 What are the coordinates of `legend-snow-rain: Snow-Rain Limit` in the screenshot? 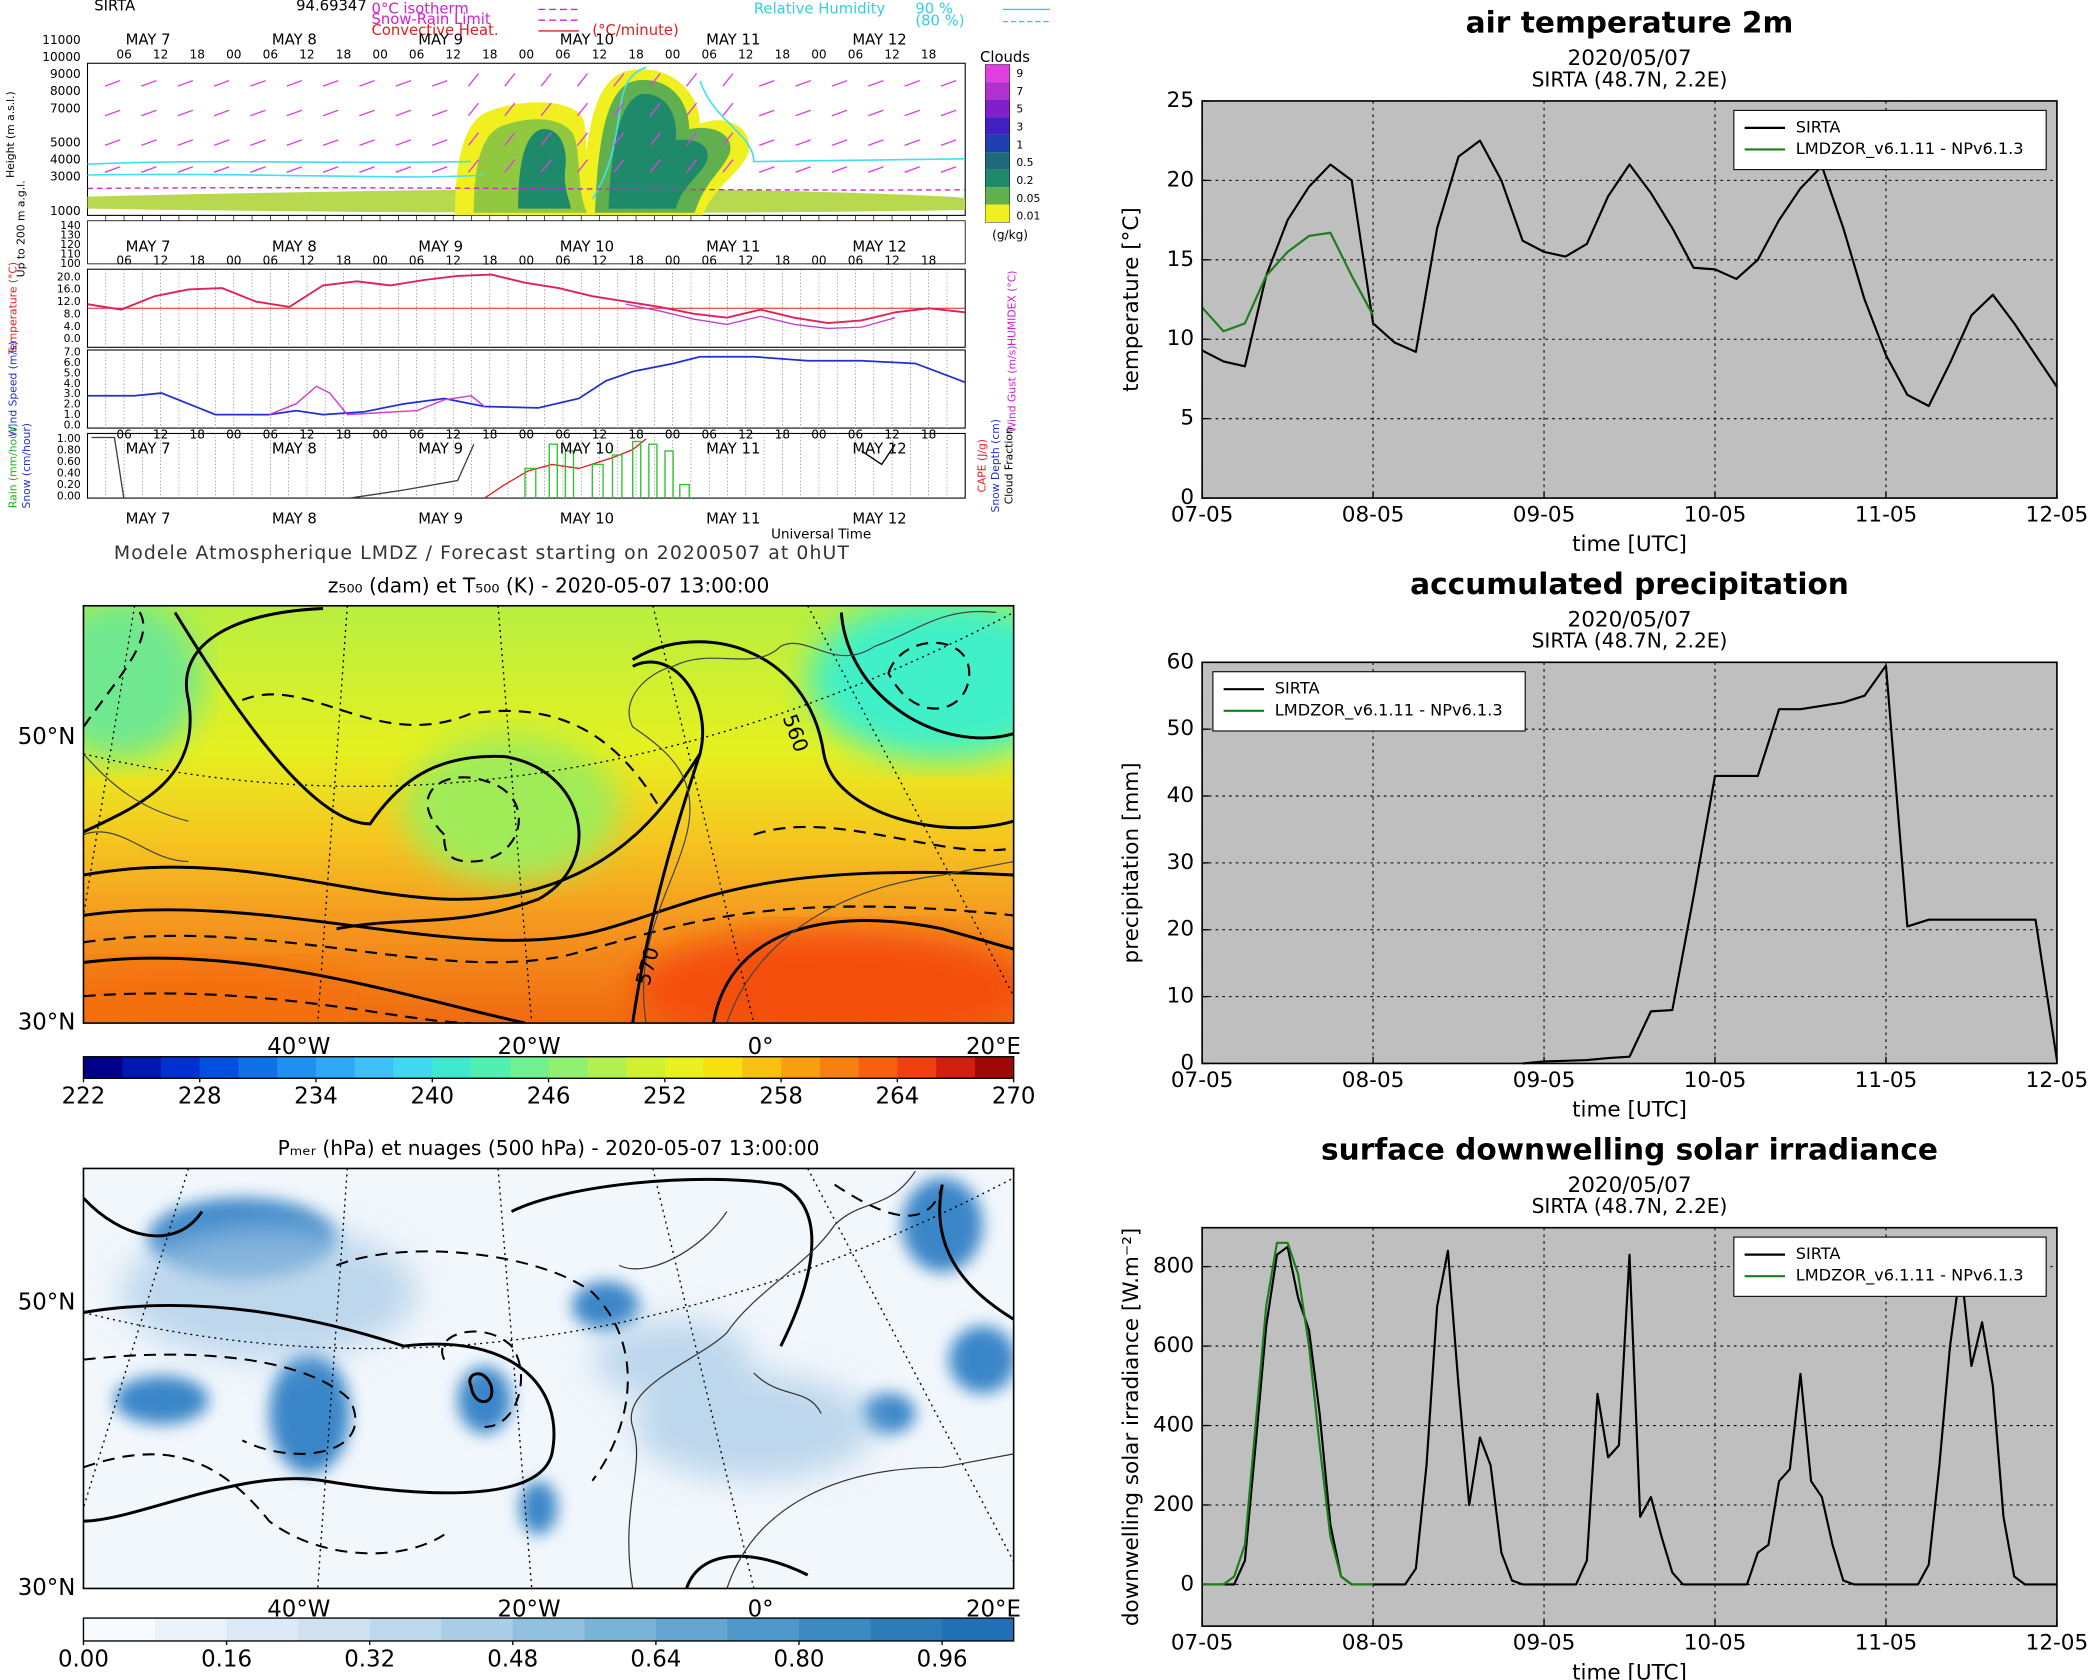 It's located at (431, 19).